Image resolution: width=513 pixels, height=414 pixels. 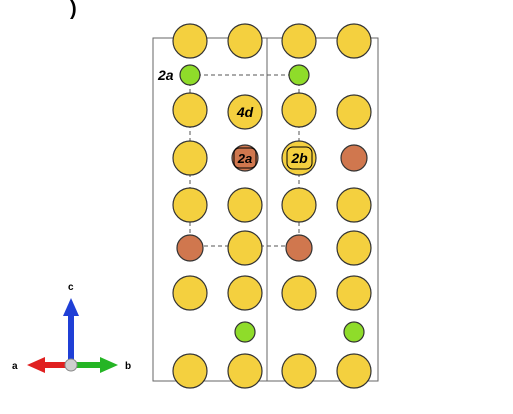 What do you see at coordinates (71, 339) in the screenshot?
I see `c-axis-shaft` at bounding box center [71, 339].